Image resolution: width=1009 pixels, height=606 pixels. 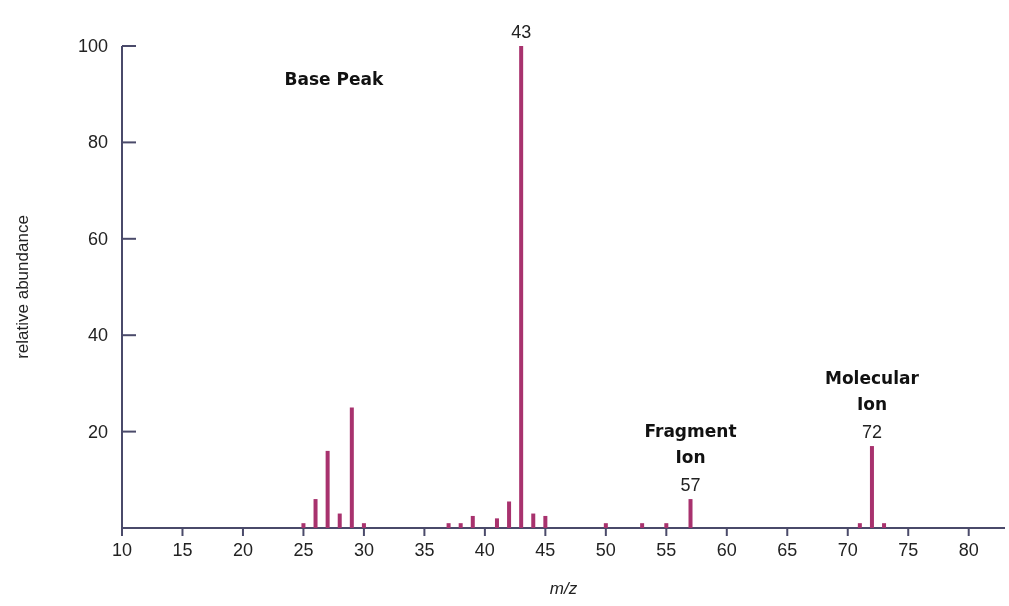 I want to click on x-tick-label: 15, so click(x=182, y=550).